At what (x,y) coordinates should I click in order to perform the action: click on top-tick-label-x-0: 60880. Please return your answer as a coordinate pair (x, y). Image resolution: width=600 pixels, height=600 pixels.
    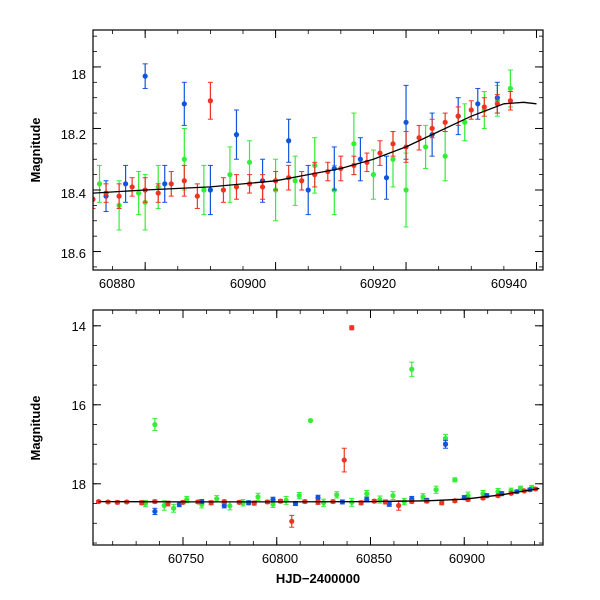
    Looking at the image, I should click on (117, 283).